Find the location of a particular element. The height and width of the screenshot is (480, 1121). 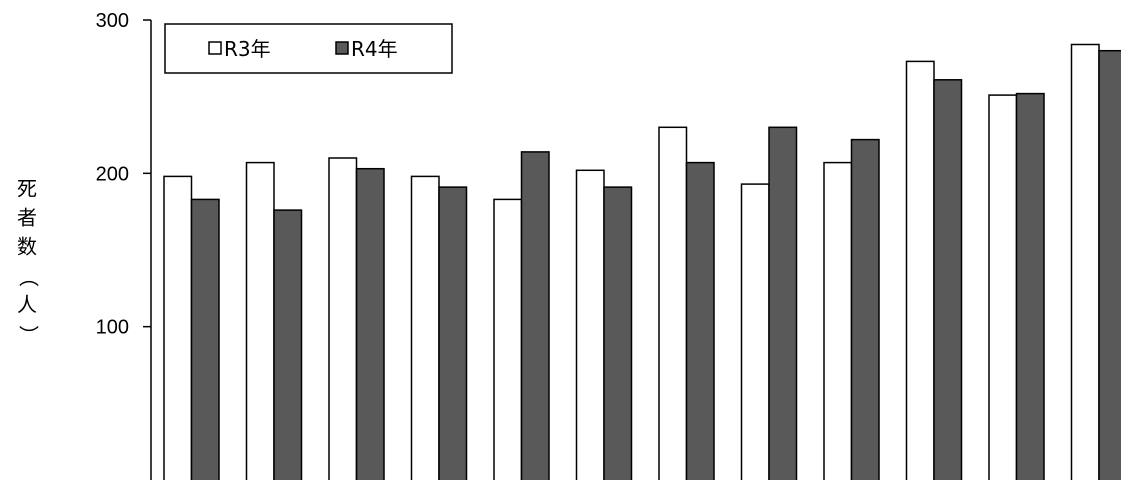

y-axis-label-char: 死 is located at coordinates (27, 189).